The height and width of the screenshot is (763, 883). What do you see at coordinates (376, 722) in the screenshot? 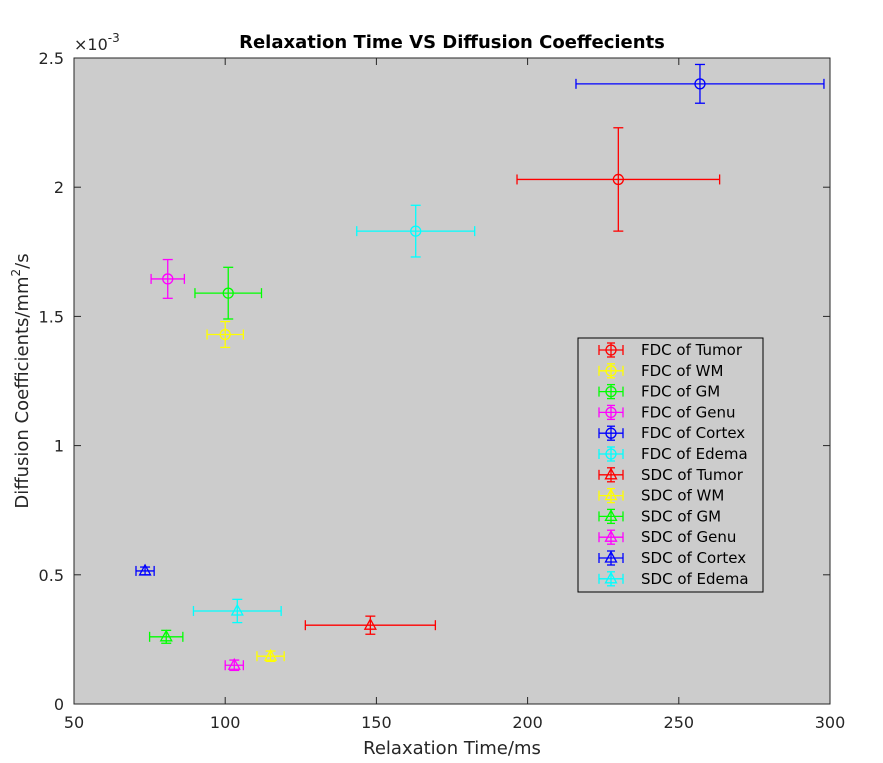
I see `x-tick-label: 150` at bounding box center [376, 722].